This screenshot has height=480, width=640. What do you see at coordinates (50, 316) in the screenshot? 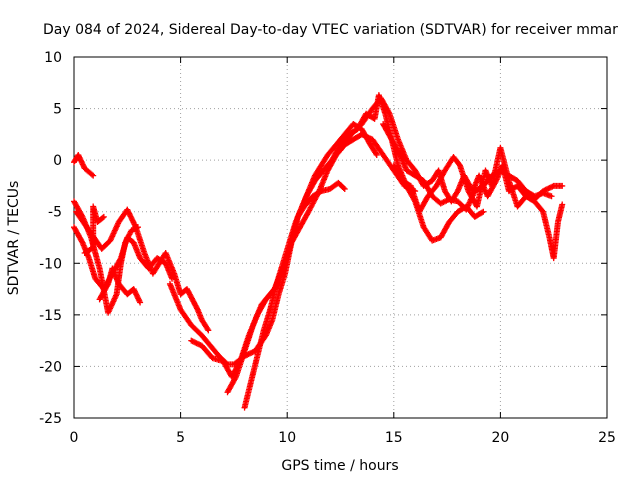
I see `y-tick-label: -15` at bounding box center [50, 316].